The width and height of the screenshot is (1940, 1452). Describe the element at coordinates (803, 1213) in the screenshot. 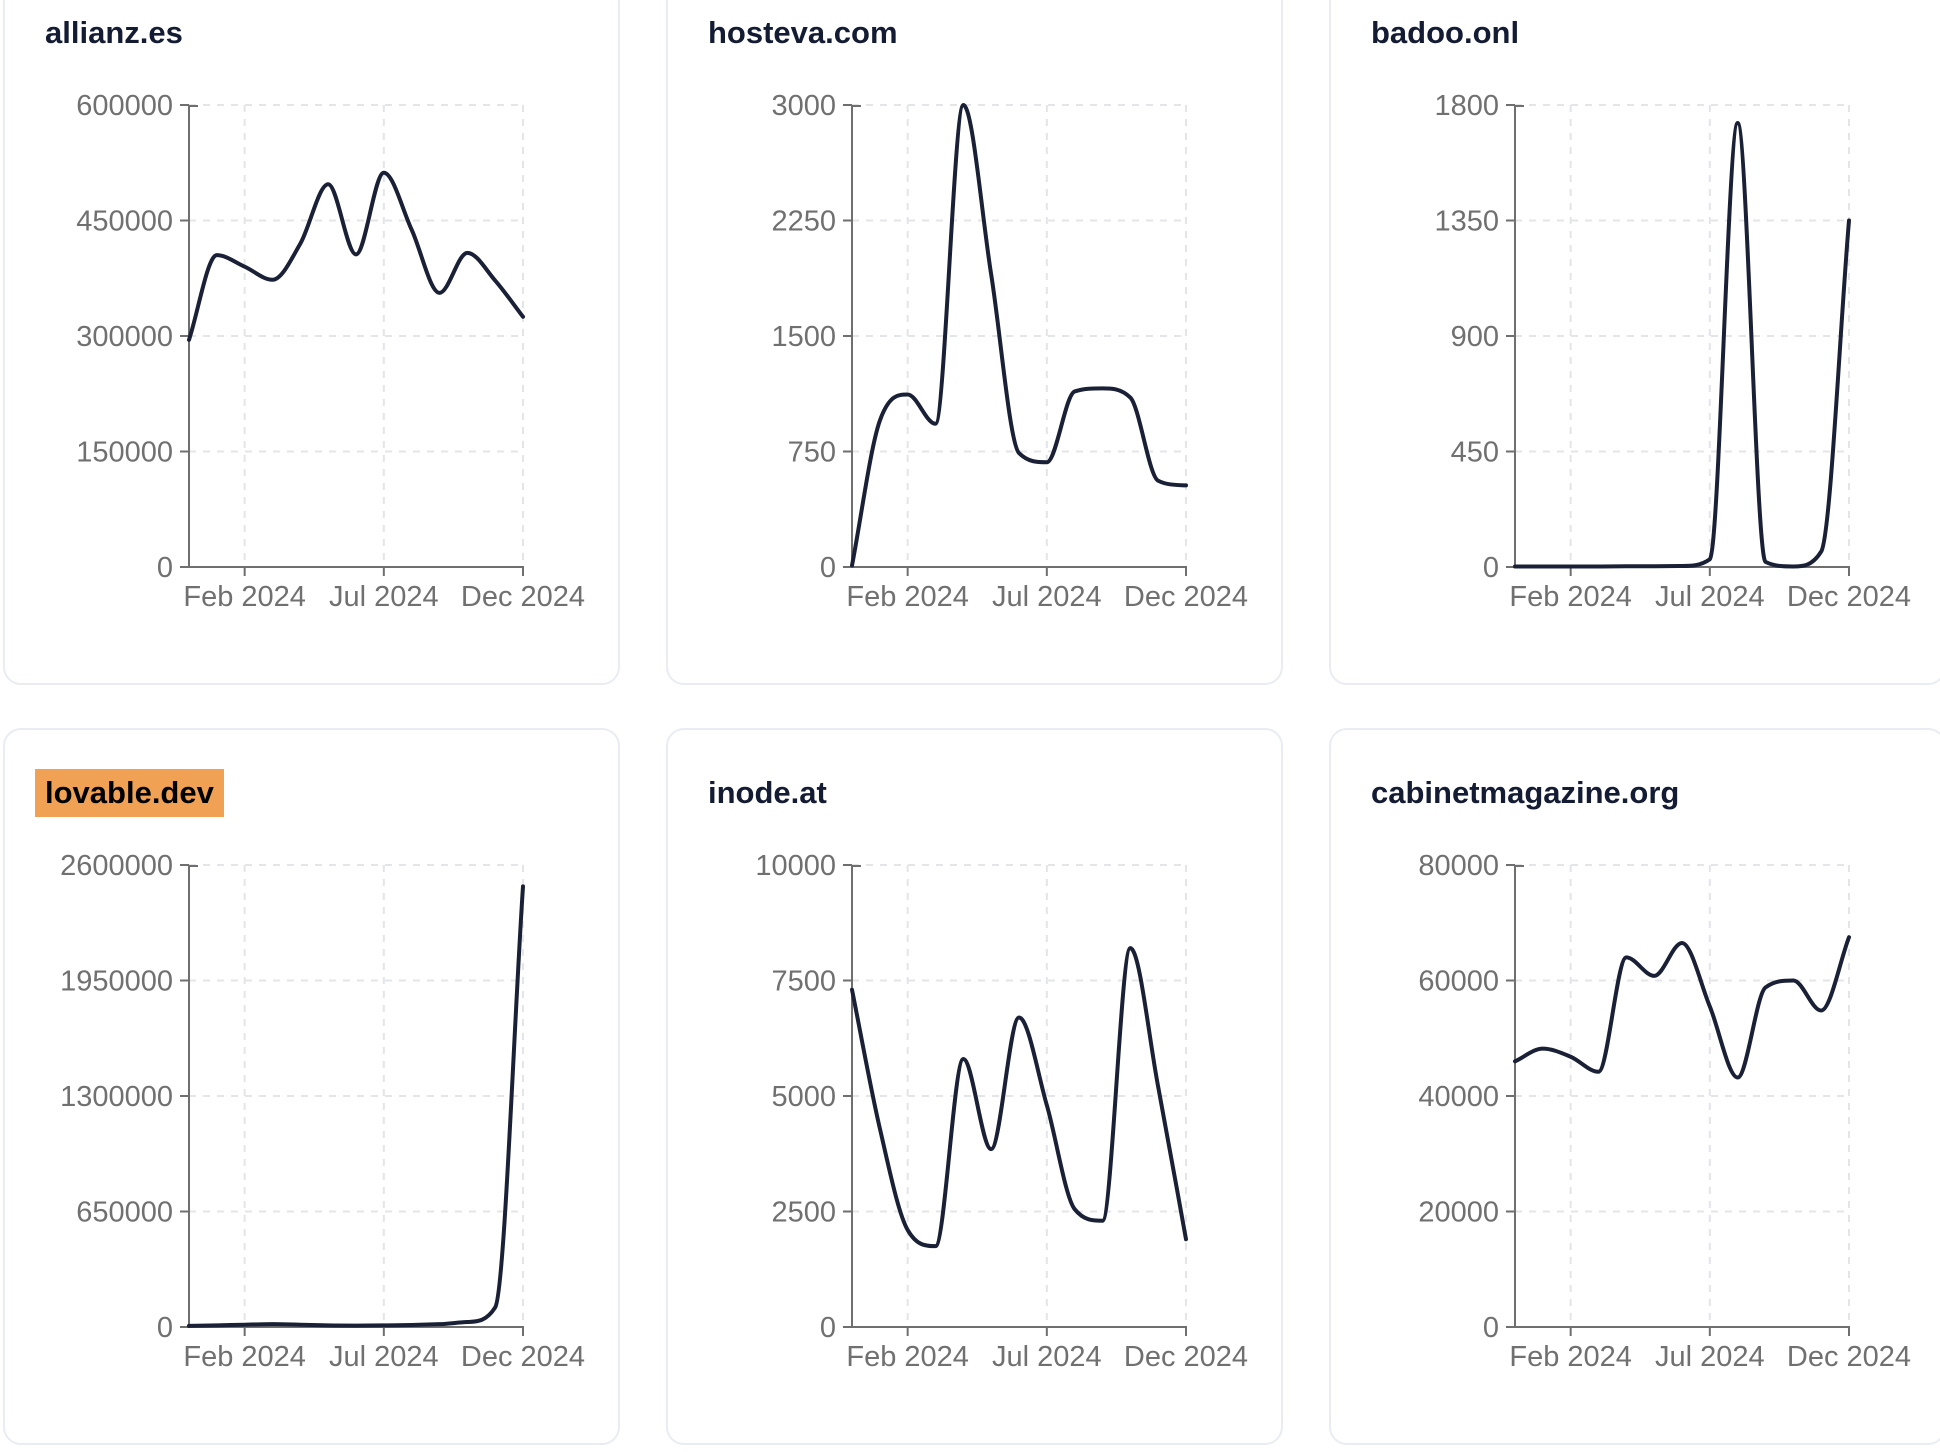

I see `y-tick-label: 2500` at that location.